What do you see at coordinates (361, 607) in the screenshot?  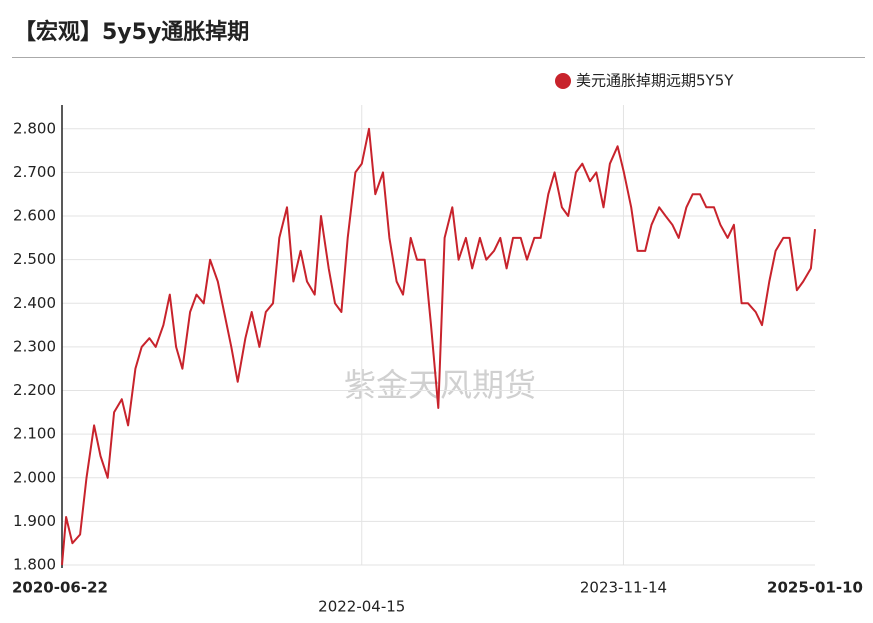 I see `x-tick-label: 2022-04-15` at bounding box center [361, 607].